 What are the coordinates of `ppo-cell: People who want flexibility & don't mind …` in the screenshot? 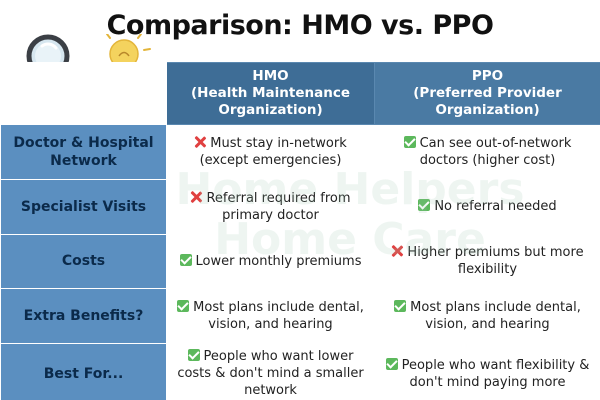 It's located at (487, 371).